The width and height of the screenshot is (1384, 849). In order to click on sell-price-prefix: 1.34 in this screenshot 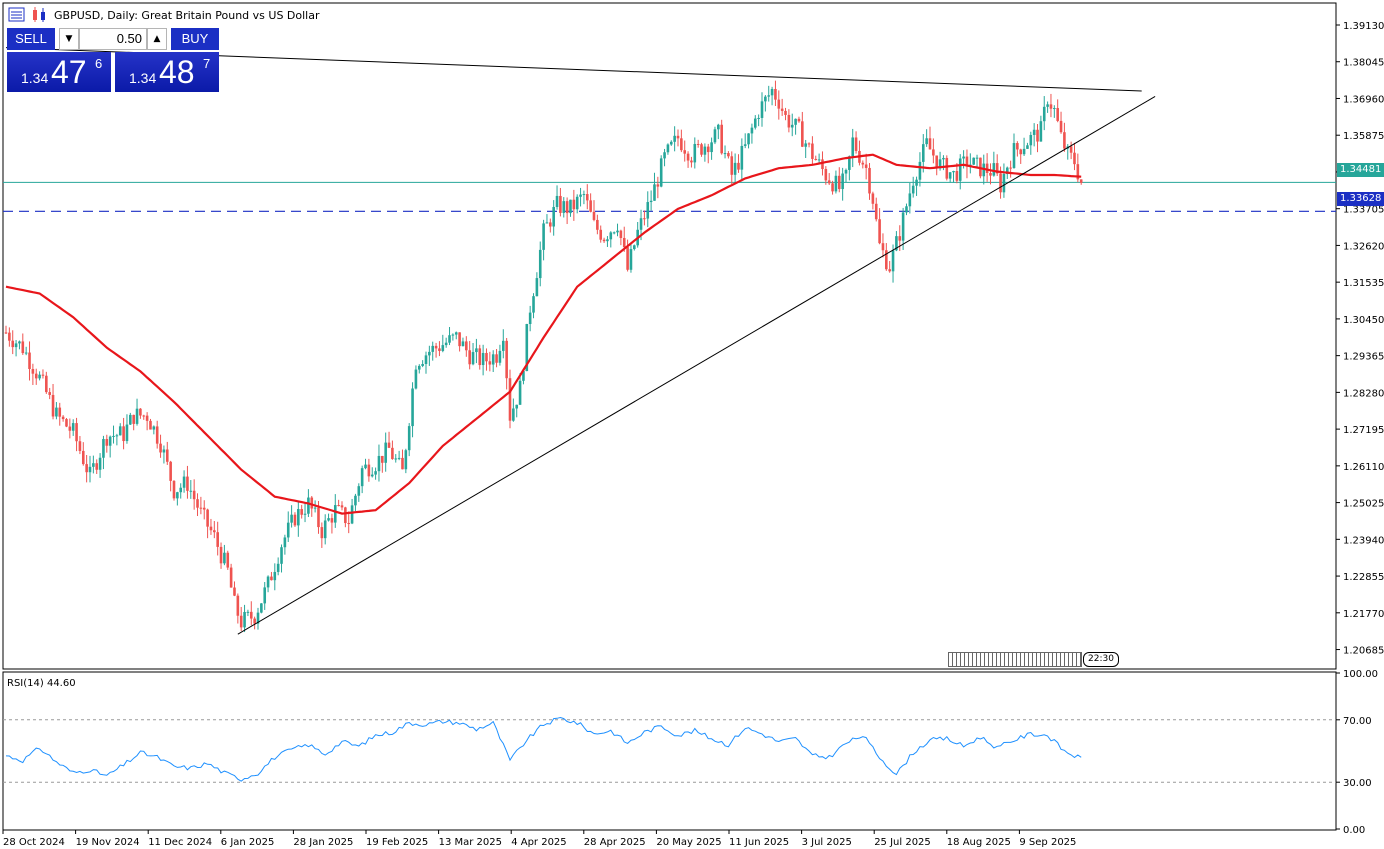, I will do `click(35, 78)`.